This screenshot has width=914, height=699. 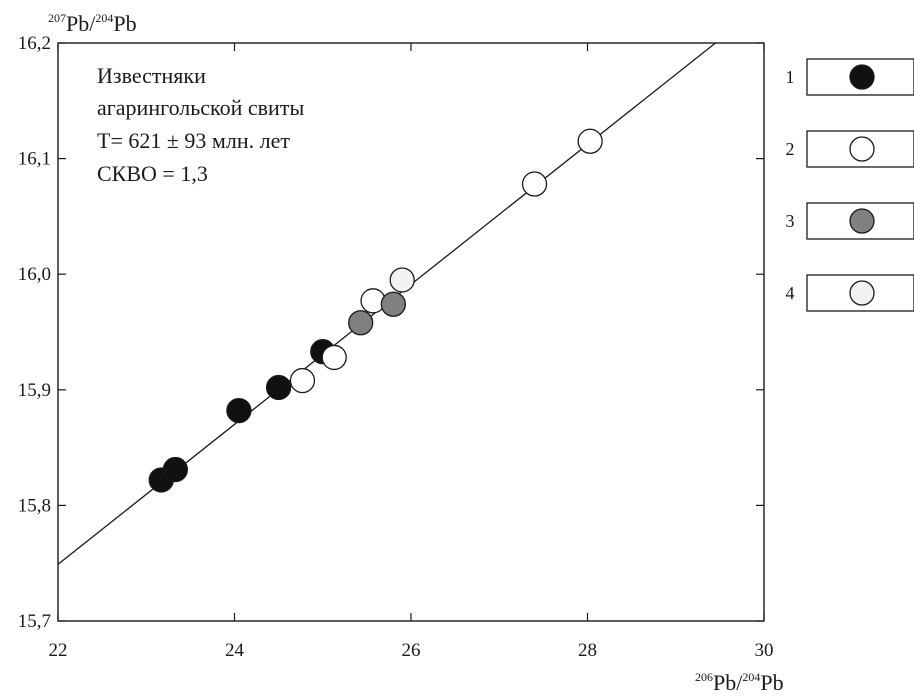 I want to click on legend-label: 3, so click(x=790, y=221).